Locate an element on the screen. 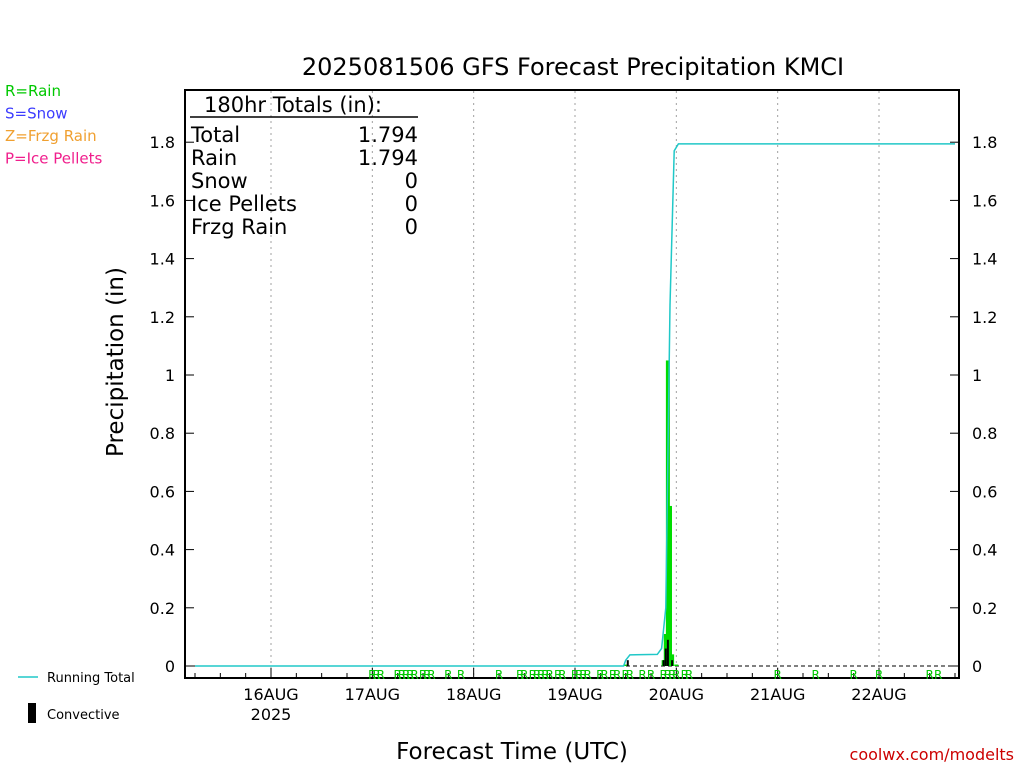 The image size is (1024, 768). series-legend: Running Total Convective is located at coordinates (76, 697).